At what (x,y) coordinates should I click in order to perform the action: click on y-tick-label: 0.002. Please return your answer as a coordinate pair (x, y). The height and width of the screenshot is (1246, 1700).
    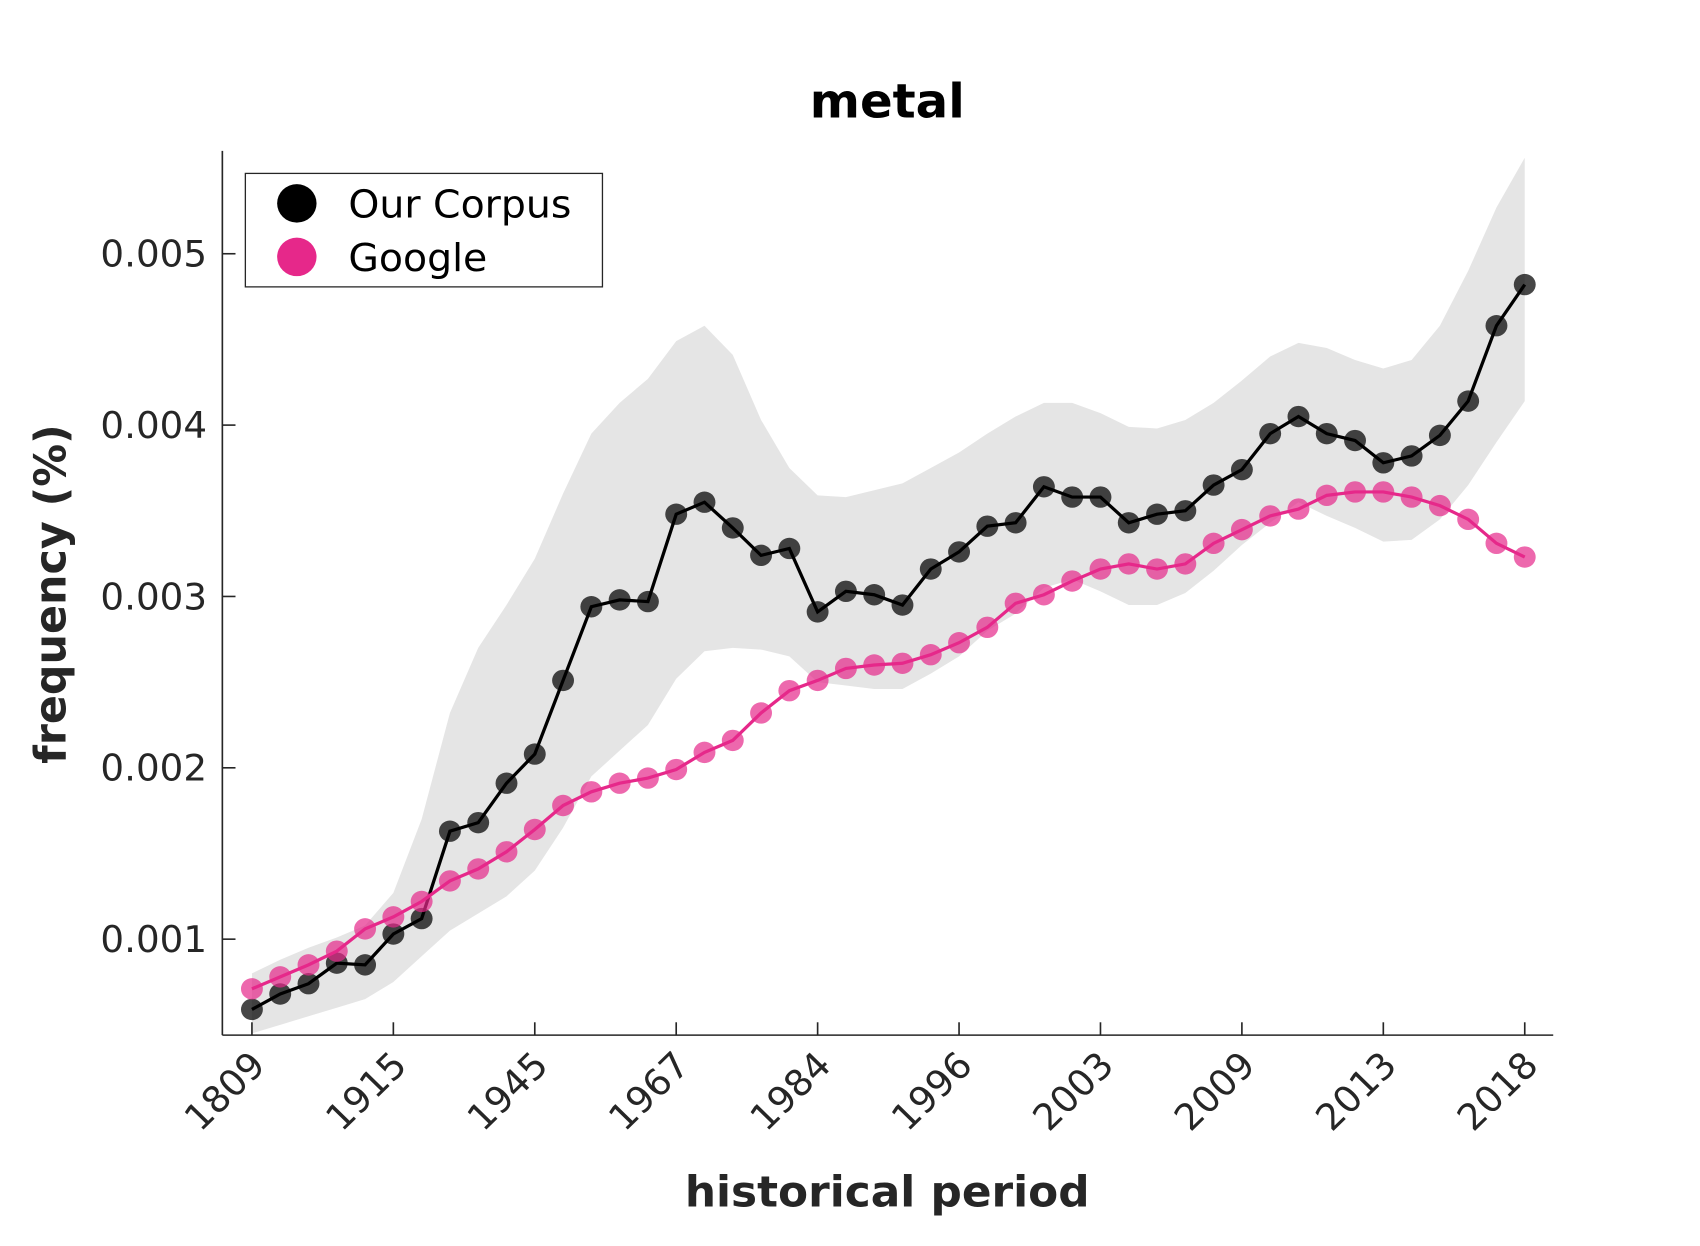
    Looking at the image, I should click on (153, 768).